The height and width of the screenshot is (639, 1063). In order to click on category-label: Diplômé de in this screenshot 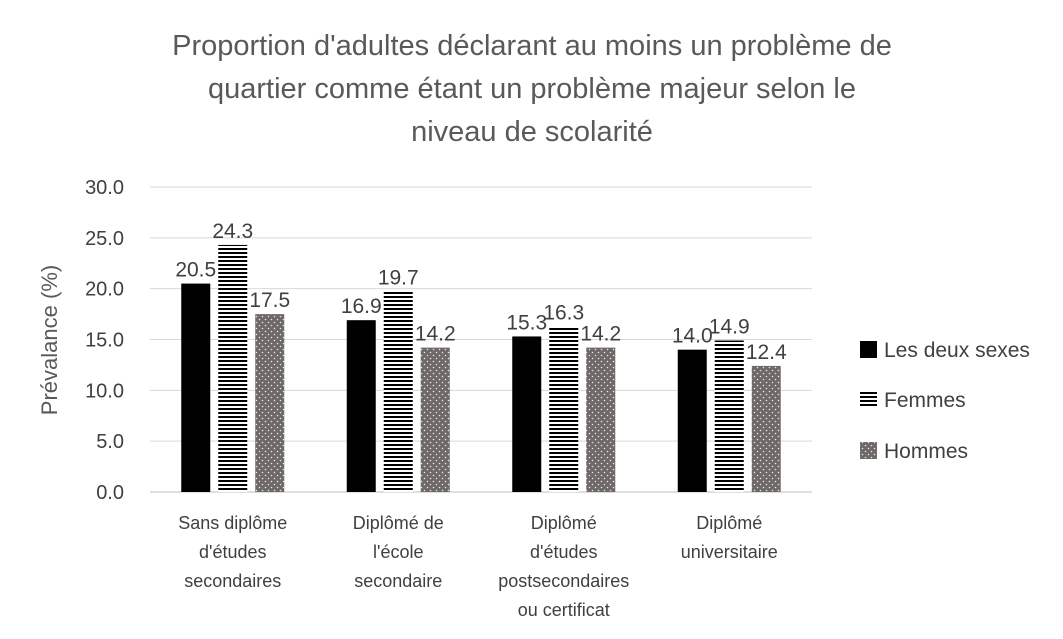, I will do `click(398, 523)`.